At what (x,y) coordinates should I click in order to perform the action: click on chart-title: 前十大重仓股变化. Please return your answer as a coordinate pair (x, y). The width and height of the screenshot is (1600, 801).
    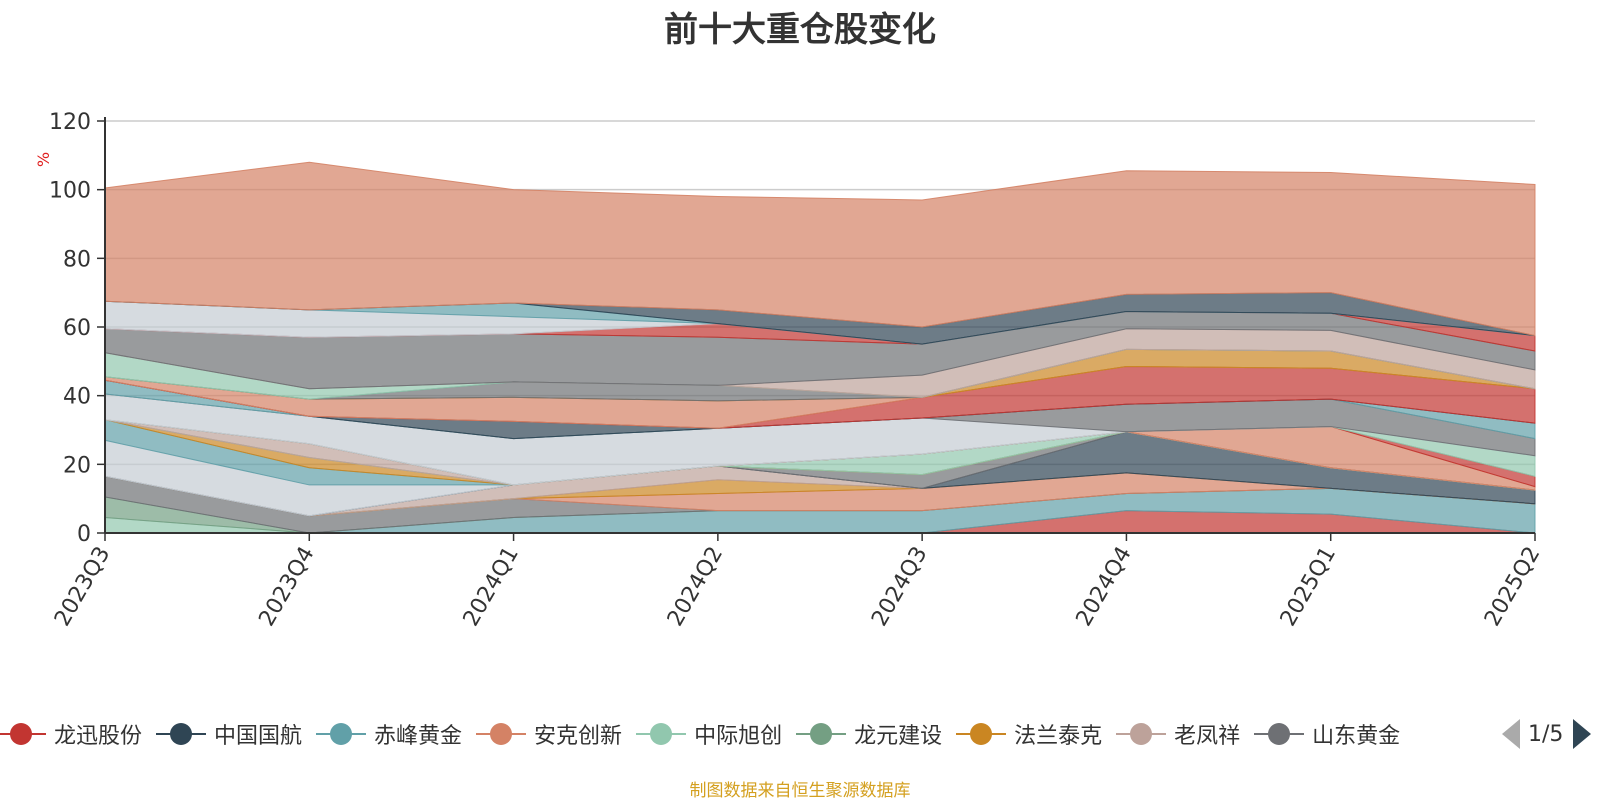
    Looking at the image, I should click on (800, 30).